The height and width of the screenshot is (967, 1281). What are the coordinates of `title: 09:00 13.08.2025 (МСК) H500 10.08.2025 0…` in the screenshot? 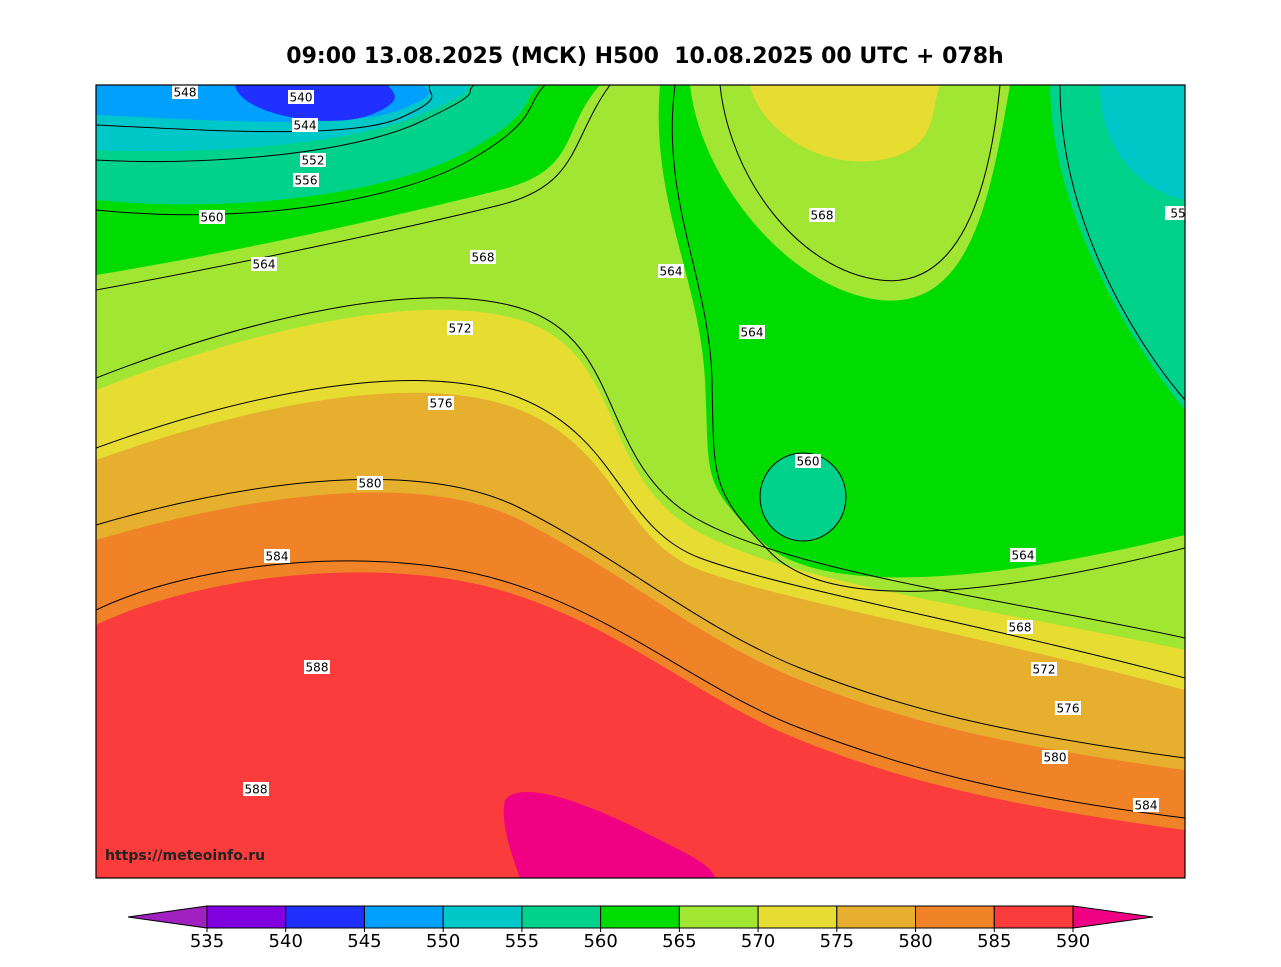 It's located at (644, 56).